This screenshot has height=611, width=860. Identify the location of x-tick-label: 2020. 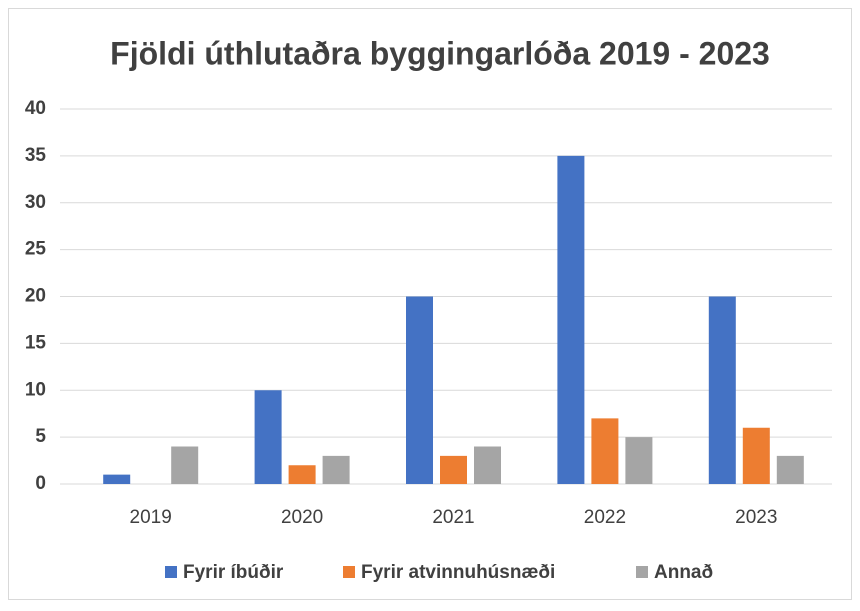
(302, 517).